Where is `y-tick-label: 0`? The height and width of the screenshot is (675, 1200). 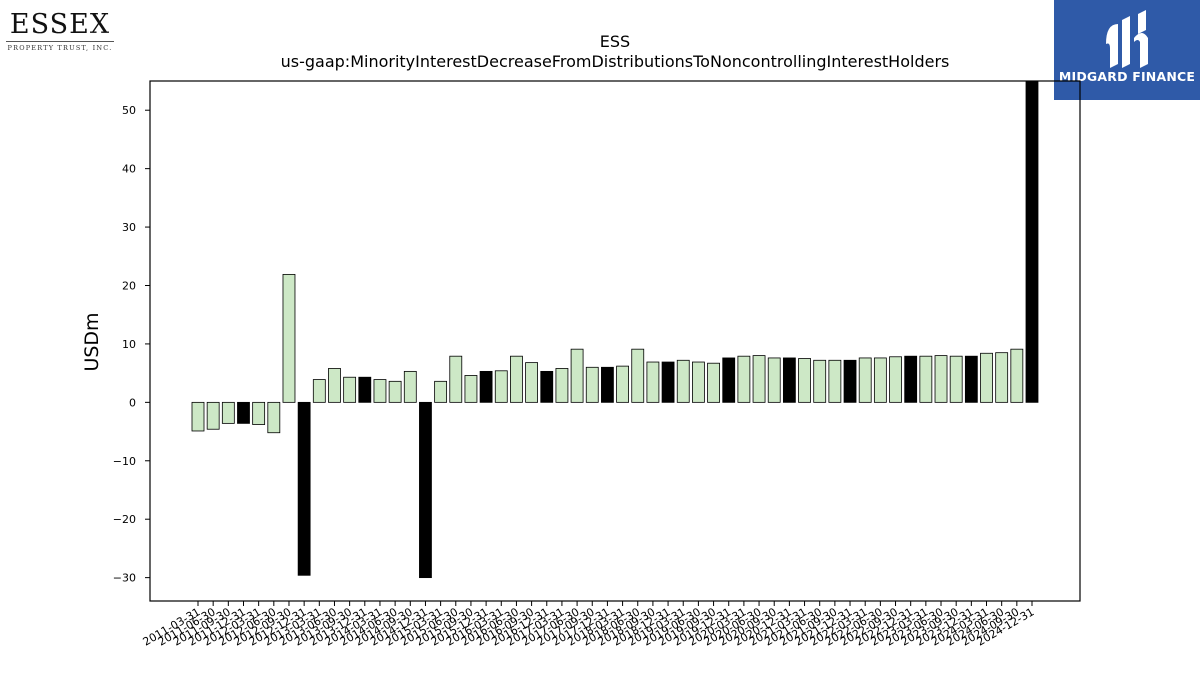 y-tick-label: 0 is located at coordinates (132, 402).